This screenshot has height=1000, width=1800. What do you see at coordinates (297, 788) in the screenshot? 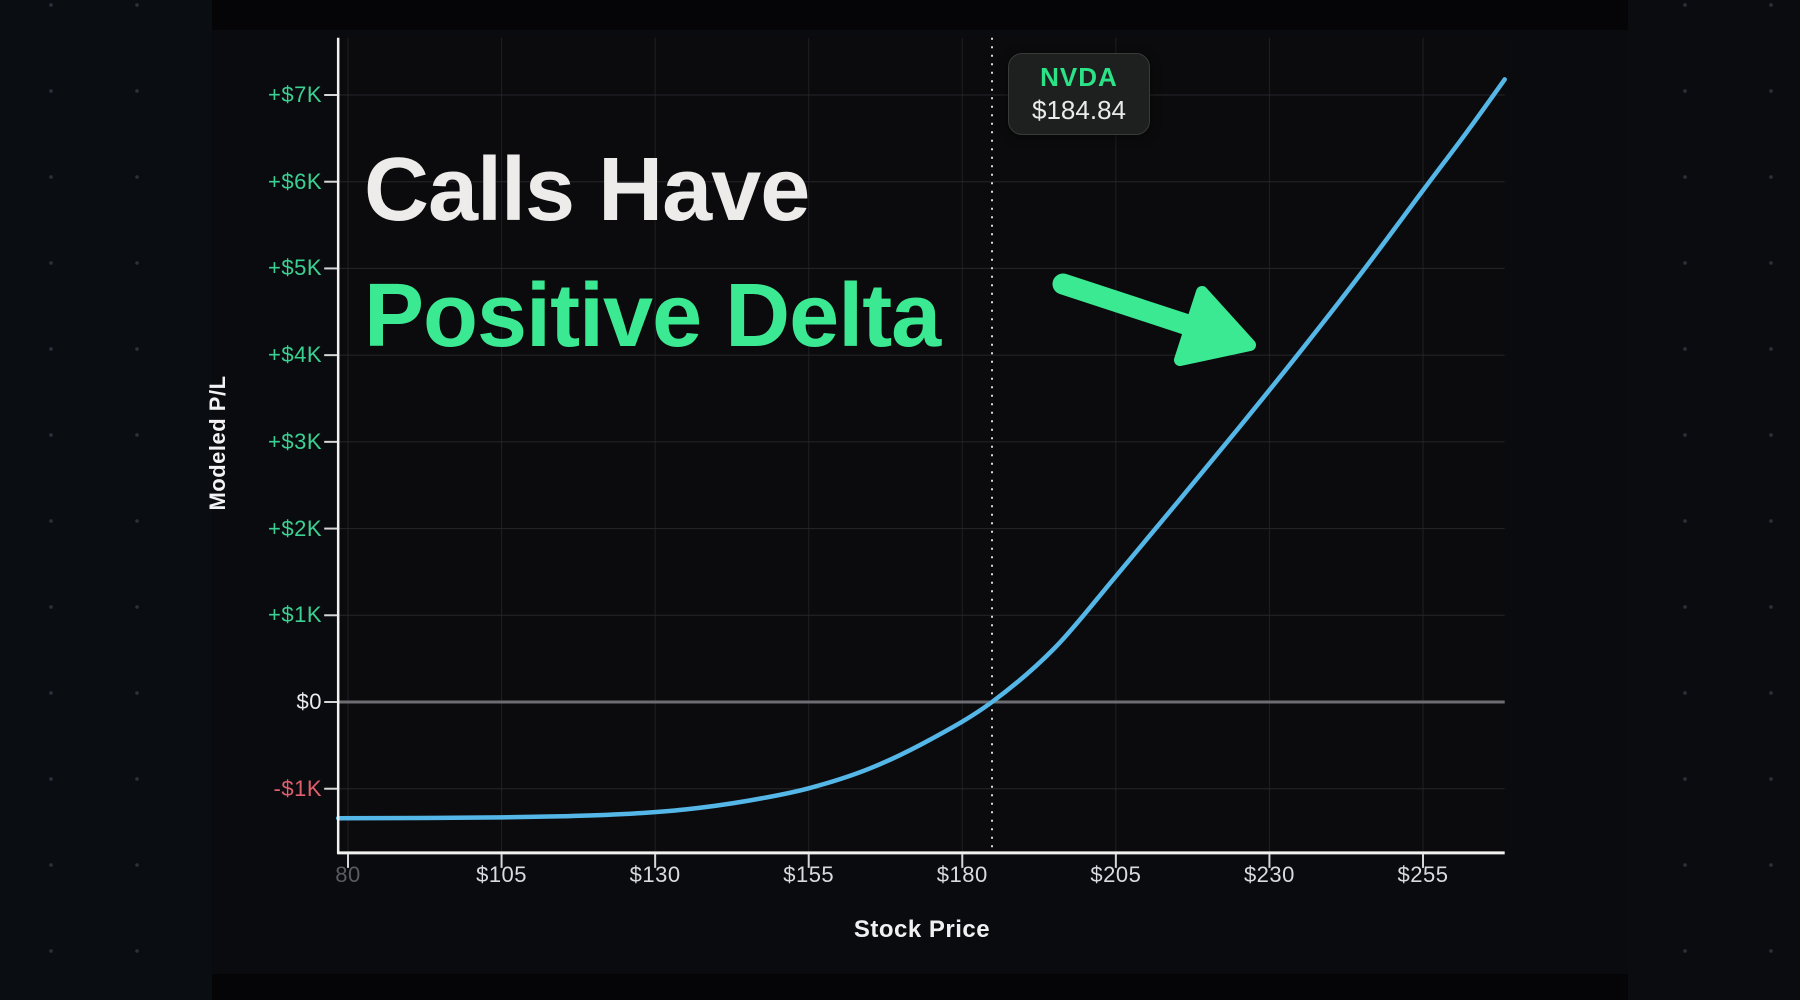
I see `y-tick-label: -$1K` at bounding box center [297, 788].